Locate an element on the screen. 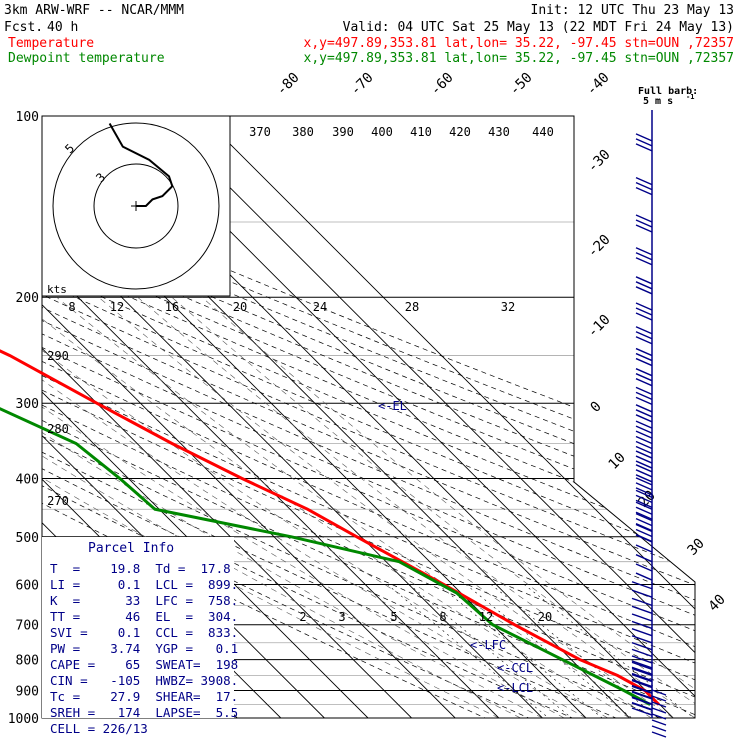 The width and height of the screenshot is (740, 740). hodograph-tick: 16 is located at coordinates (172, 307).